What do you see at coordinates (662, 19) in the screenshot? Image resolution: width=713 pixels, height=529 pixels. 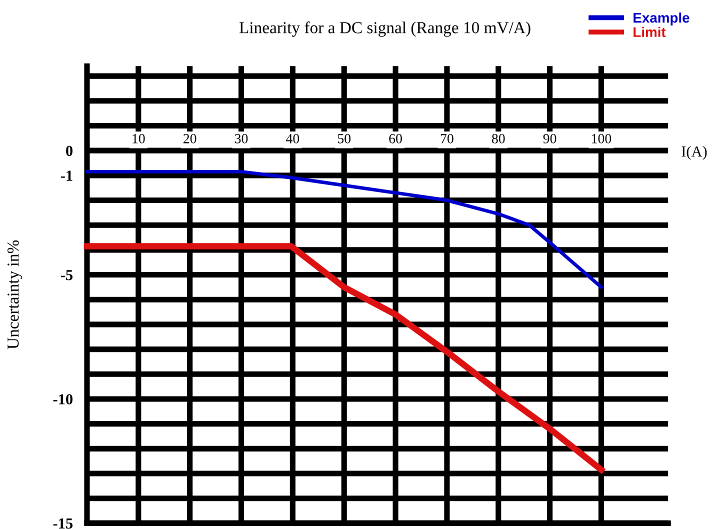 I see `legend-label: Example` at bounding box center [662, 19].